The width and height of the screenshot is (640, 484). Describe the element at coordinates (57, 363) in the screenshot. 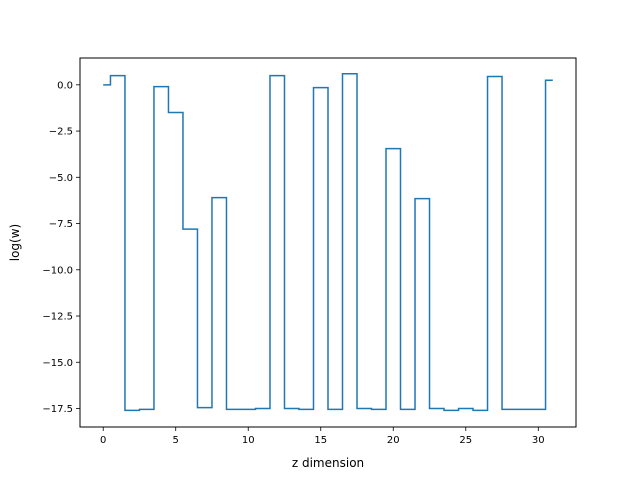

I see `y-tick-label: −15.0` at that location.